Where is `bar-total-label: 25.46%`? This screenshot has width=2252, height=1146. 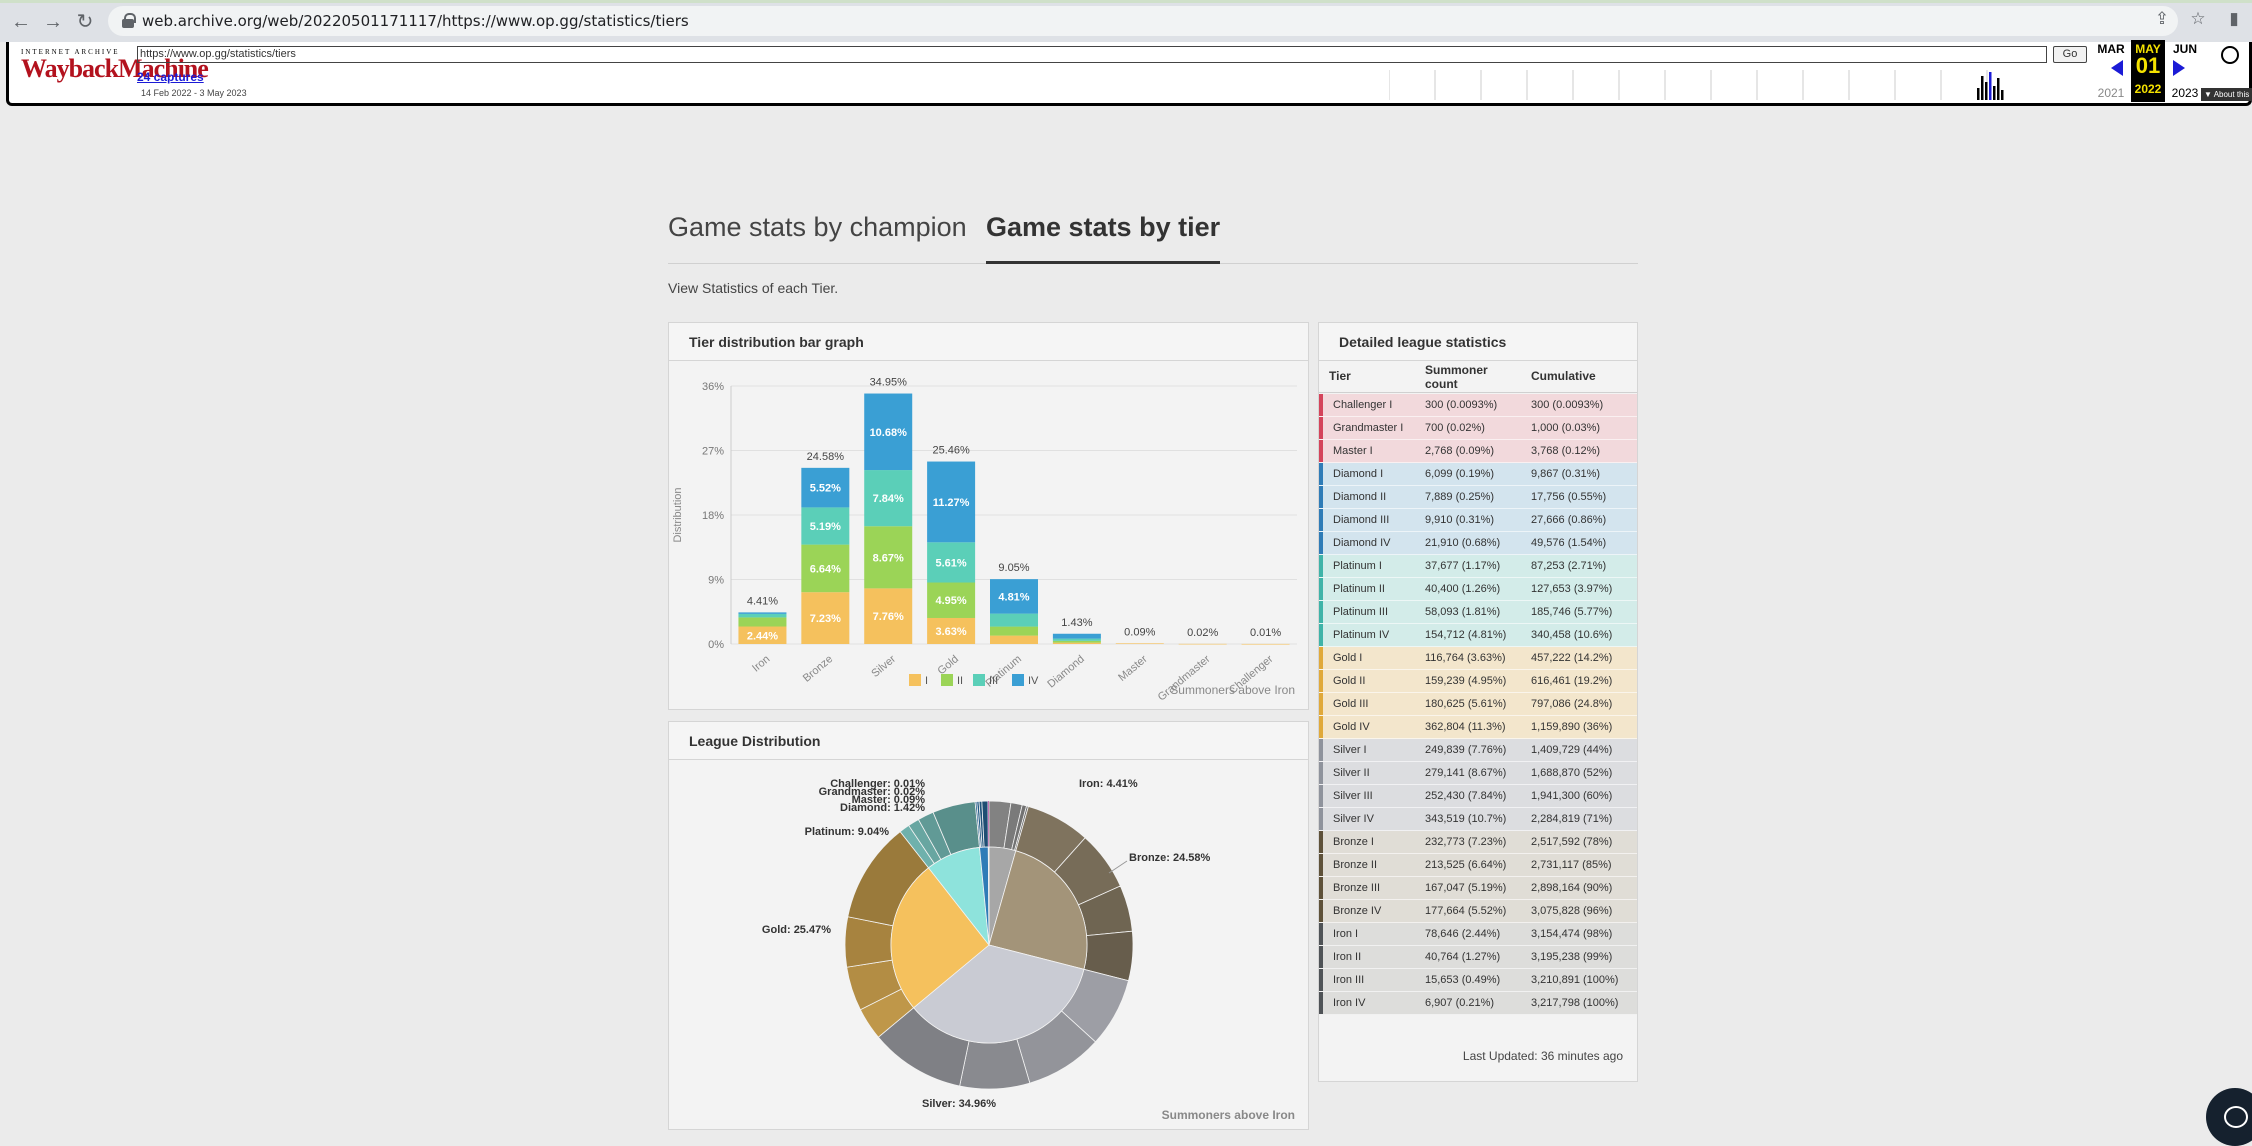
bar-total-label: 25.46% is located at coordinates (951, 451).